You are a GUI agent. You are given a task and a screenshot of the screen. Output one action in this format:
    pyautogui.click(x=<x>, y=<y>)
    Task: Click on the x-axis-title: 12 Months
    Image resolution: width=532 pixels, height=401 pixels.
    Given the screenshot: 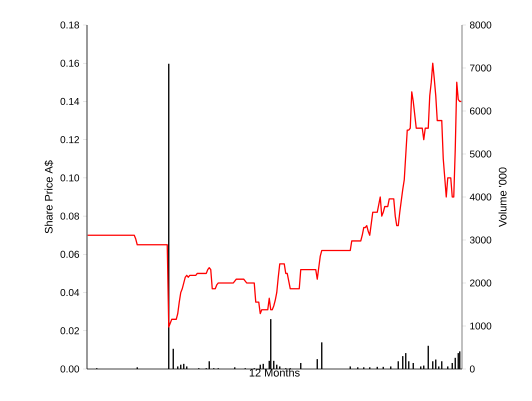 What is the action you would take?
    pyautogui.click(x=275, y=372)
    